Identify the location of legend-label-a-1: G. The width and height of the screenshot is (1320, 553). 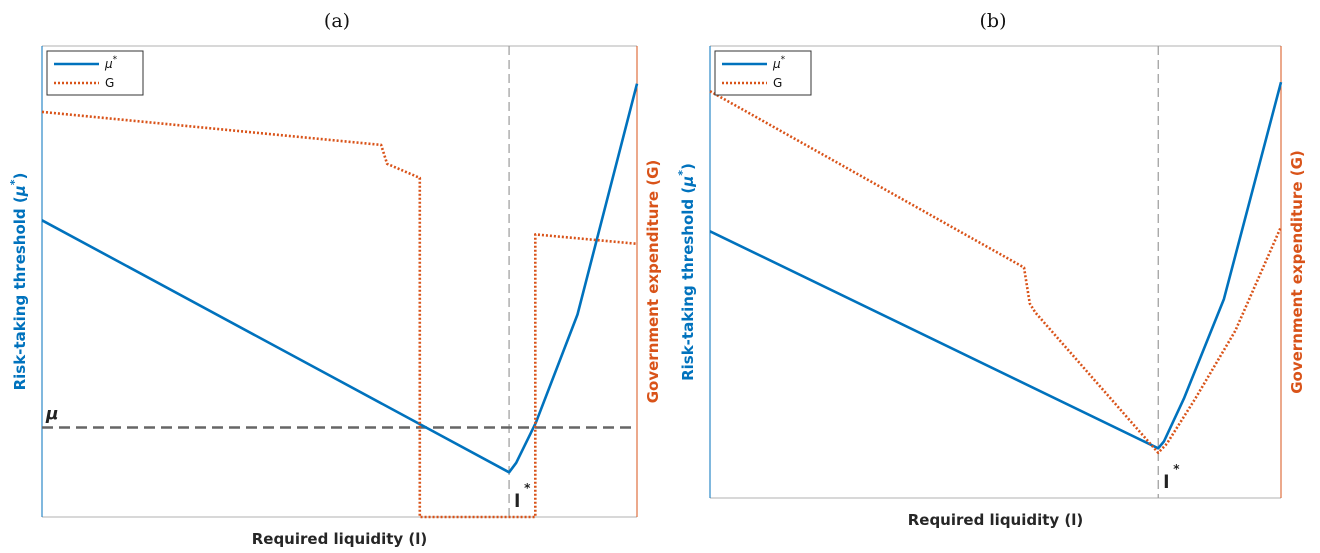
(109, 83).